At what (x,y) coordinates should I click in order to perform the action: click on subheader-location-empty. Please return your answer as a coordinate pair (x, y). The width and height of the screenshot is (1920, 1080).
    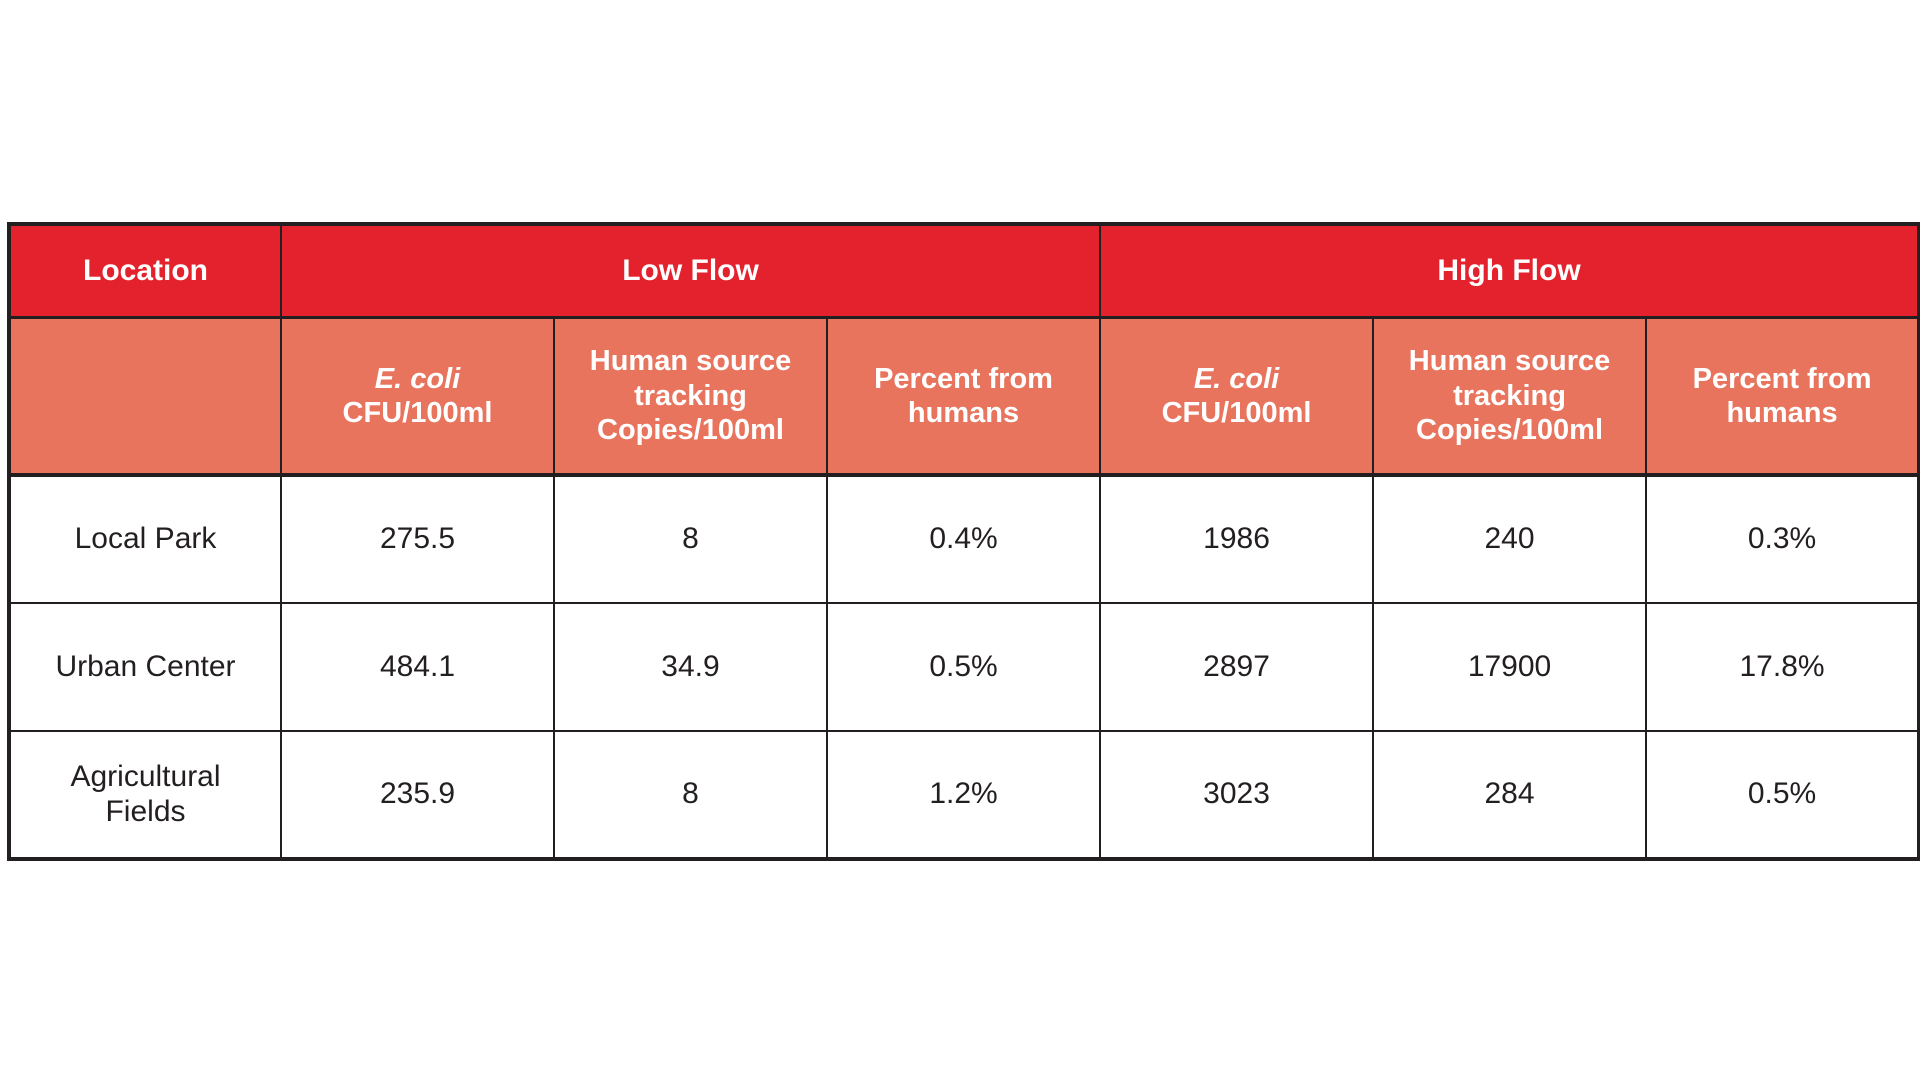
    Looking at the image, I should click on (145, 396).